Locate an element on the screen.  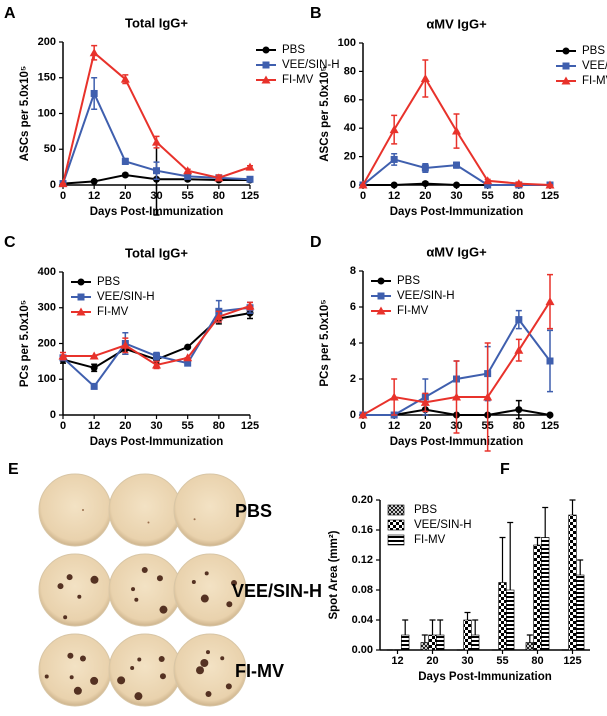
chart-title: αMV IgG+ is located at coordinates (456, 251).